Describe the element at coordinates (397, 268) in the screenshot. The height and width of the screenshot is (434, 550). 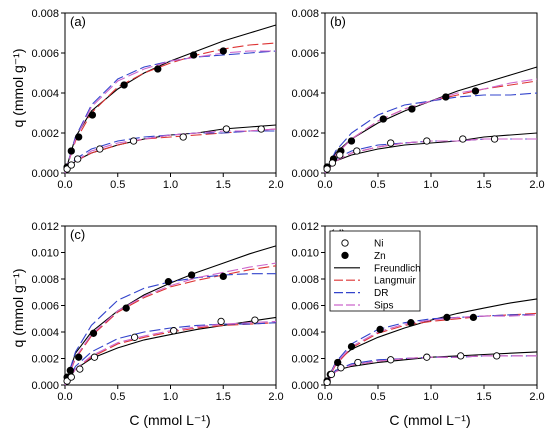
I see `legend-entry-label: Freundlich` at that location.